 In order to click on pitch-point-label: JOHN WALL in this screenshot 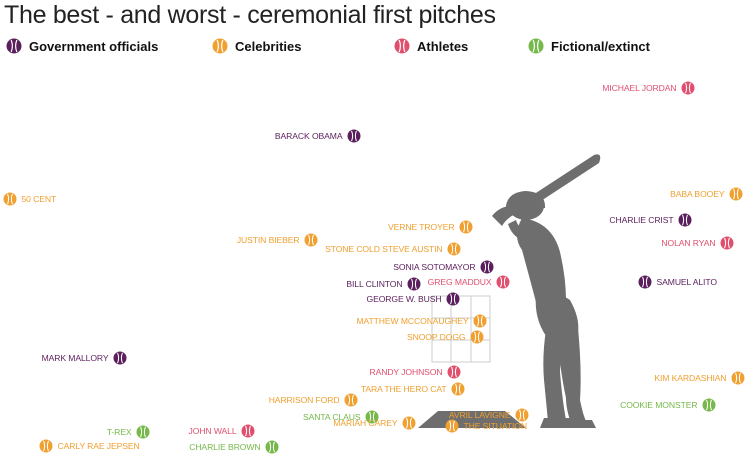, I will do `click(213, 431)`.